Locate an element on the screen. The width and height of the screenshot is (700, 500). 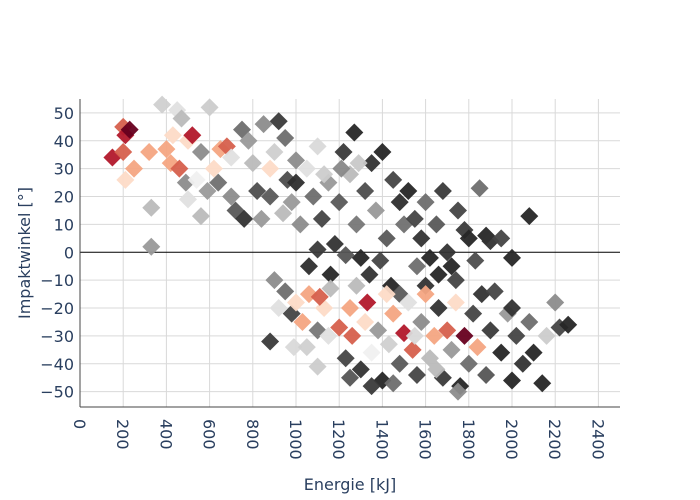
x-tick-label: 600 is located at coordinates (209, 434).